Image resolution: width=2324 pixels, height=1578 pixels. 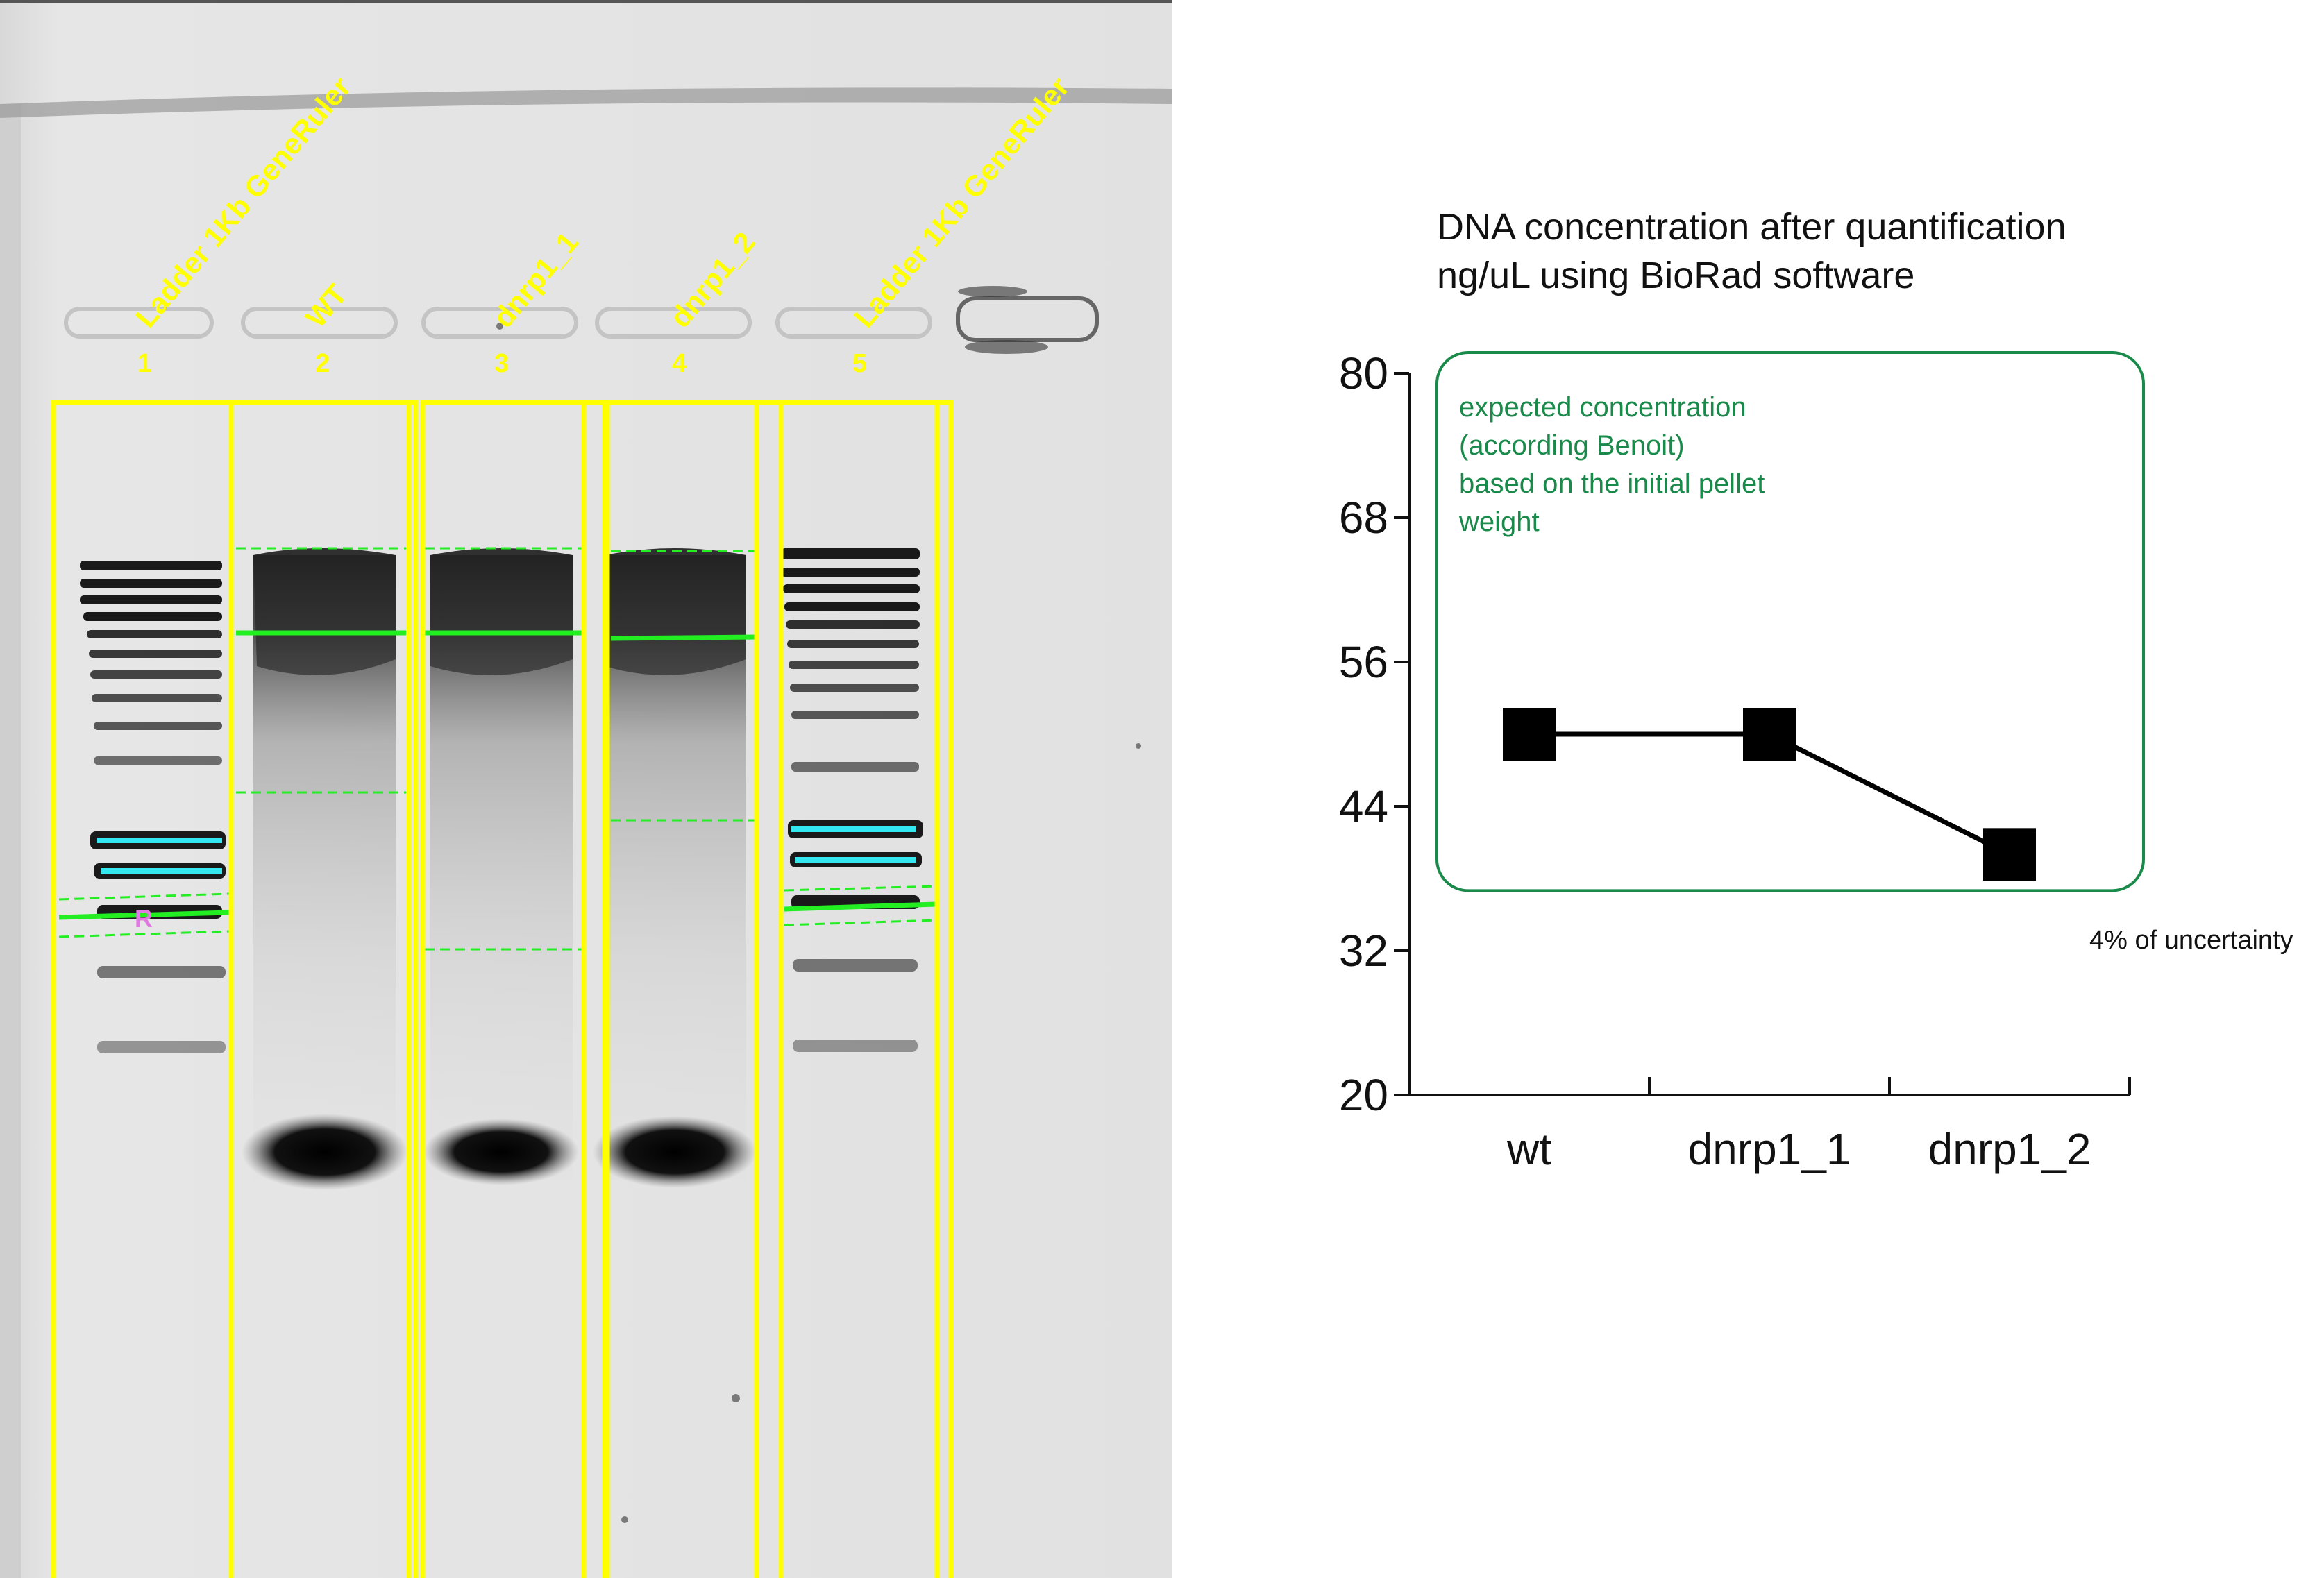 I want to click on expected-concentration-box, so click(x=1790, y=621).